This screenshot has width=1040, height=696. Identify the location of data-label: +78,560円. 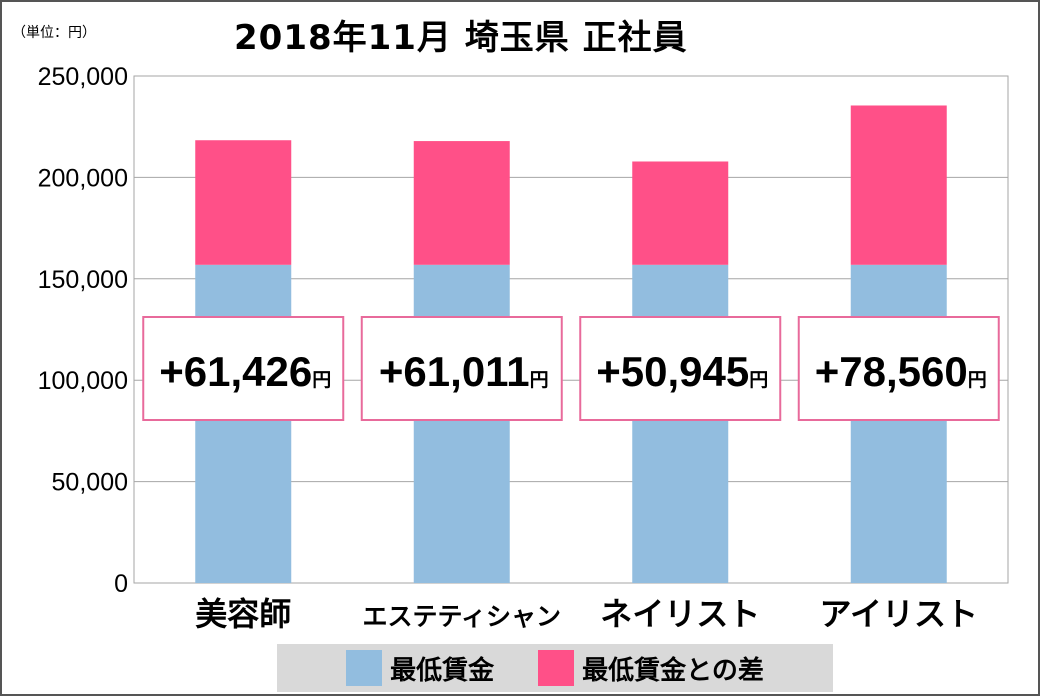
(901, 371).